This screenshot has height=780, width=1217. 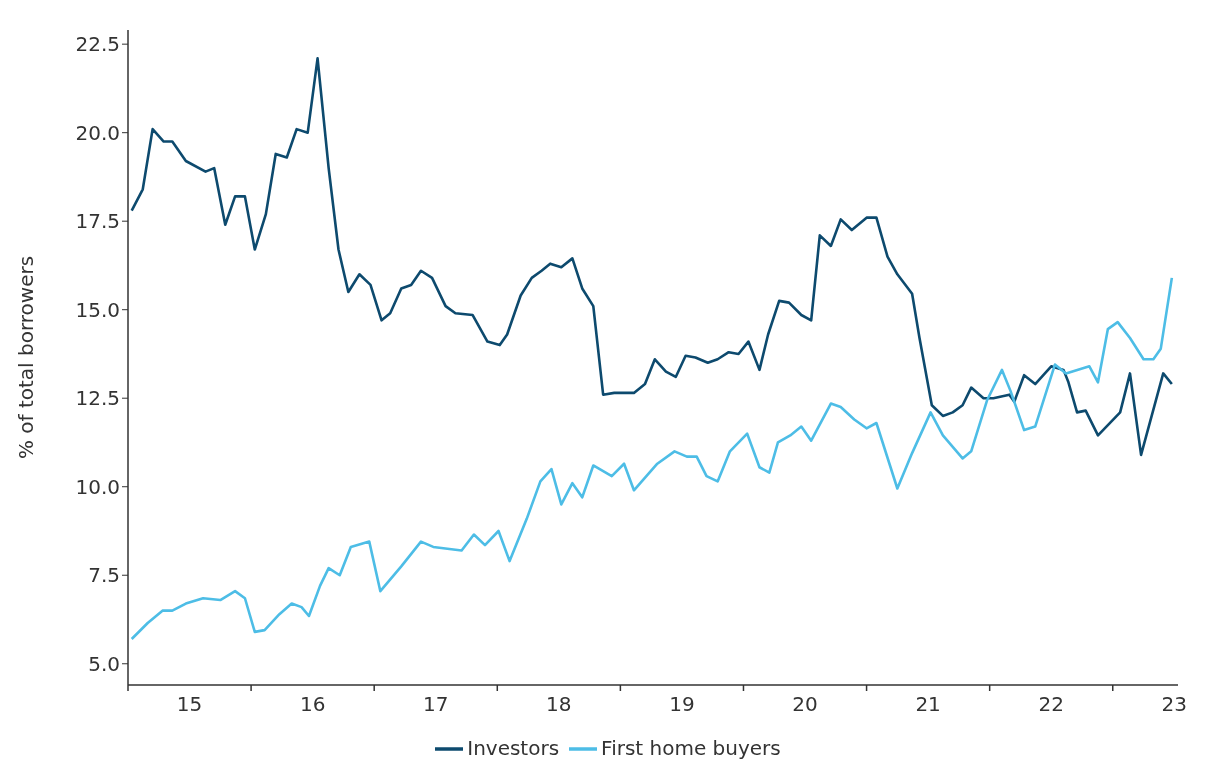 What do you see at coordinates (189, 704) in the screenshot?
I see `x-tick-label: 15` at bounding box center [189, 704].